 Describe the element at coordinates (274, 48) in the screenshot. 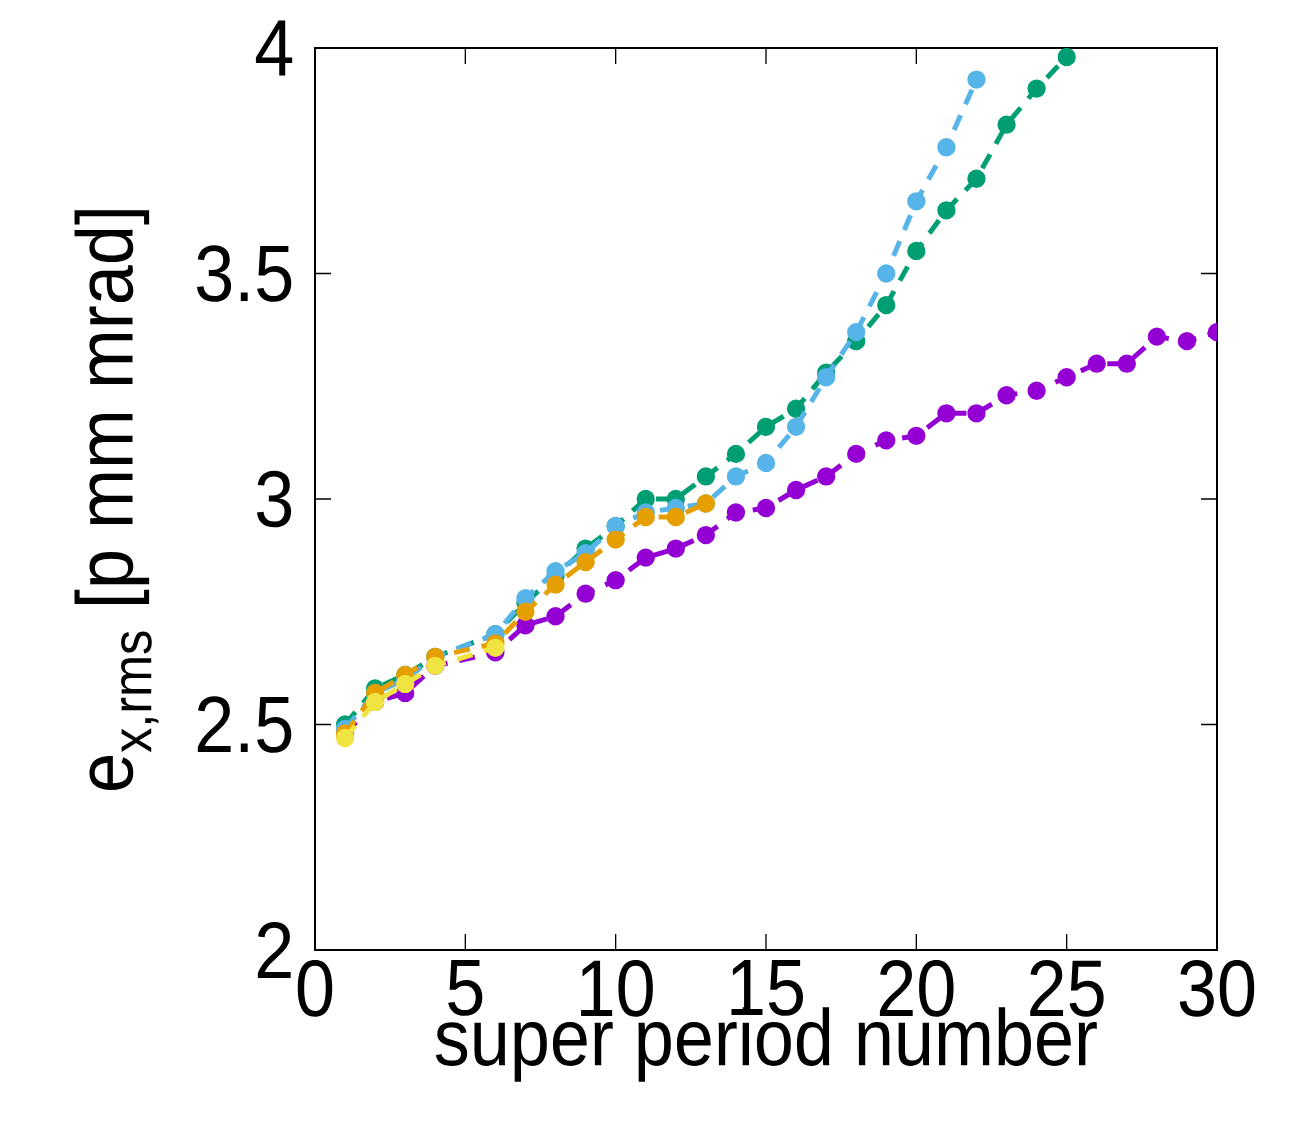

I see `y-tick-label: 4` at that location.